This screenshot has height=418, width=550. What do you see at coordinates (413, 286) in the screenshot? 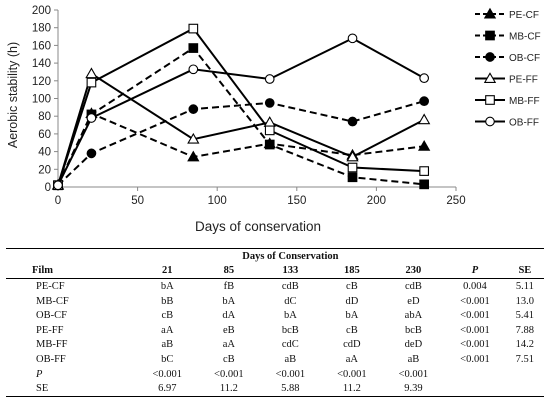
I see `table-cell: cdB` at bounding box center [413, 286].